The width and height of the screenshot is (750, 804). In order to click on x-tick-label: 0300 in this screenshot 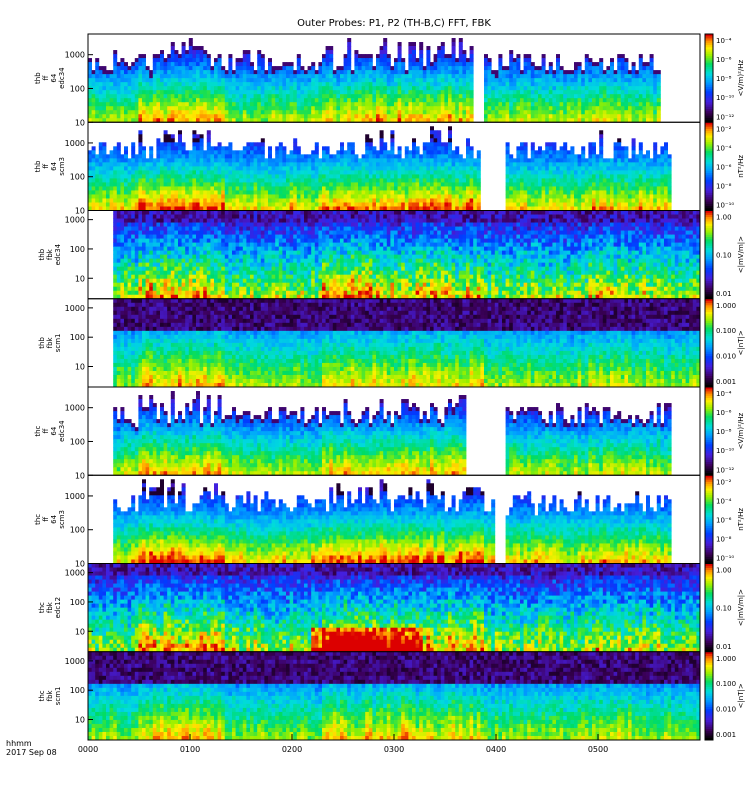, I will do `click(394, 749)`.